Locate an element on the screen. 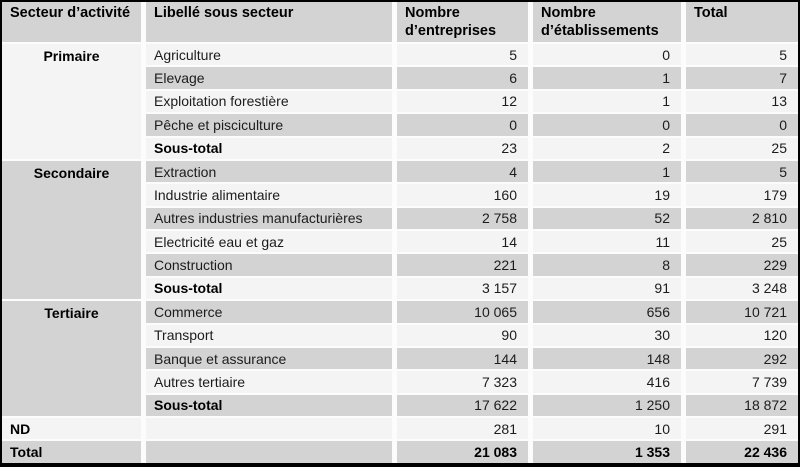  total-value: 2 810 is located at coordinates (742, 217).